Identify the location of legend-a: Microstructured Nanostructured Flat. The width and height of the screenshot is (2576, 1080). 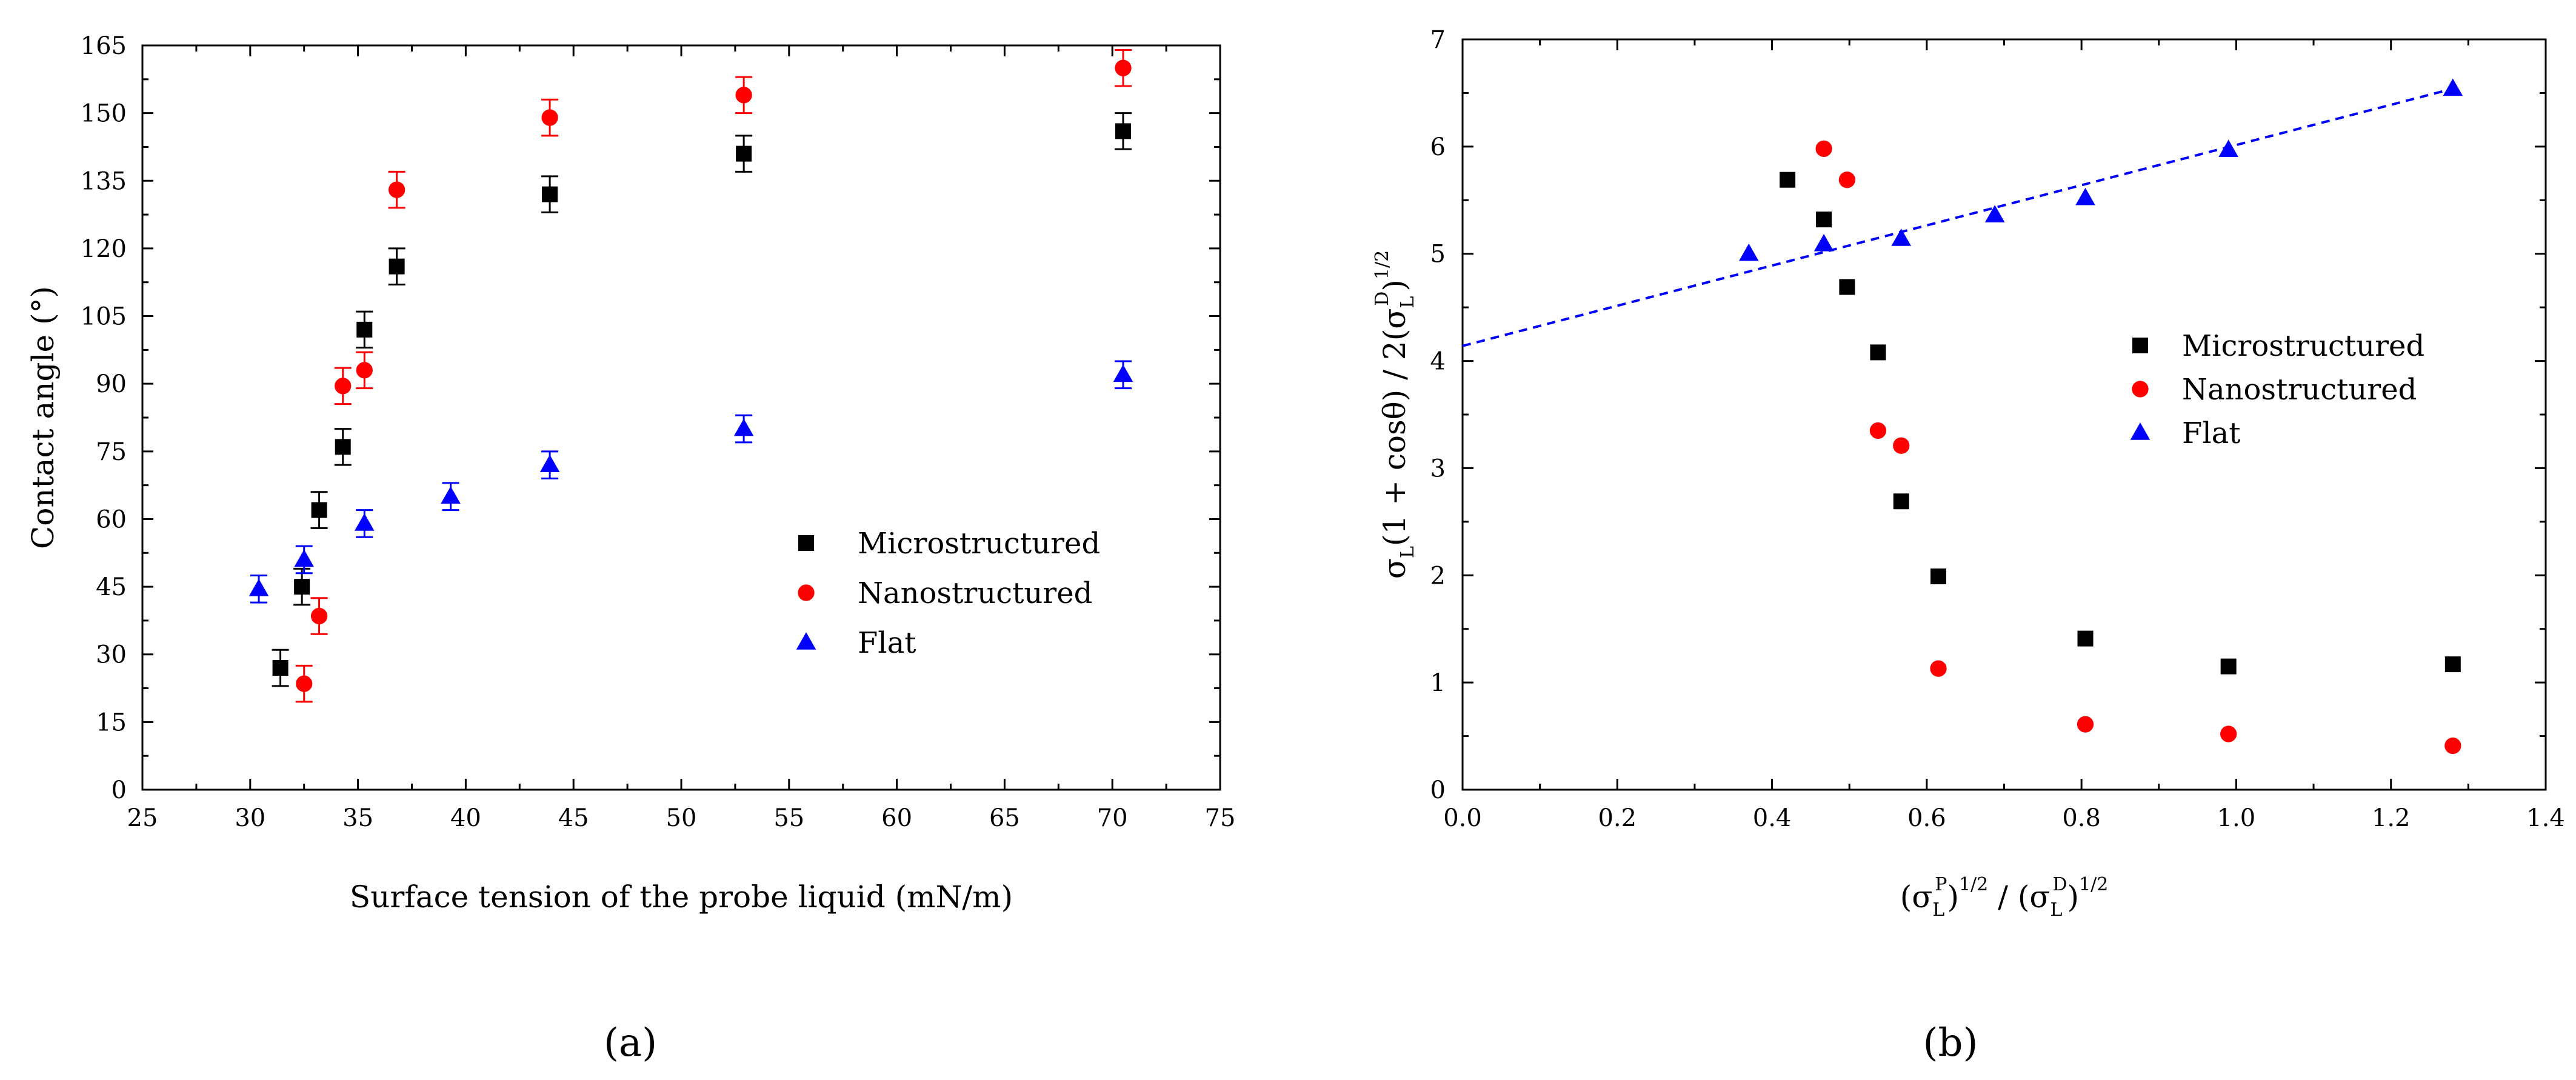
(948, 593).